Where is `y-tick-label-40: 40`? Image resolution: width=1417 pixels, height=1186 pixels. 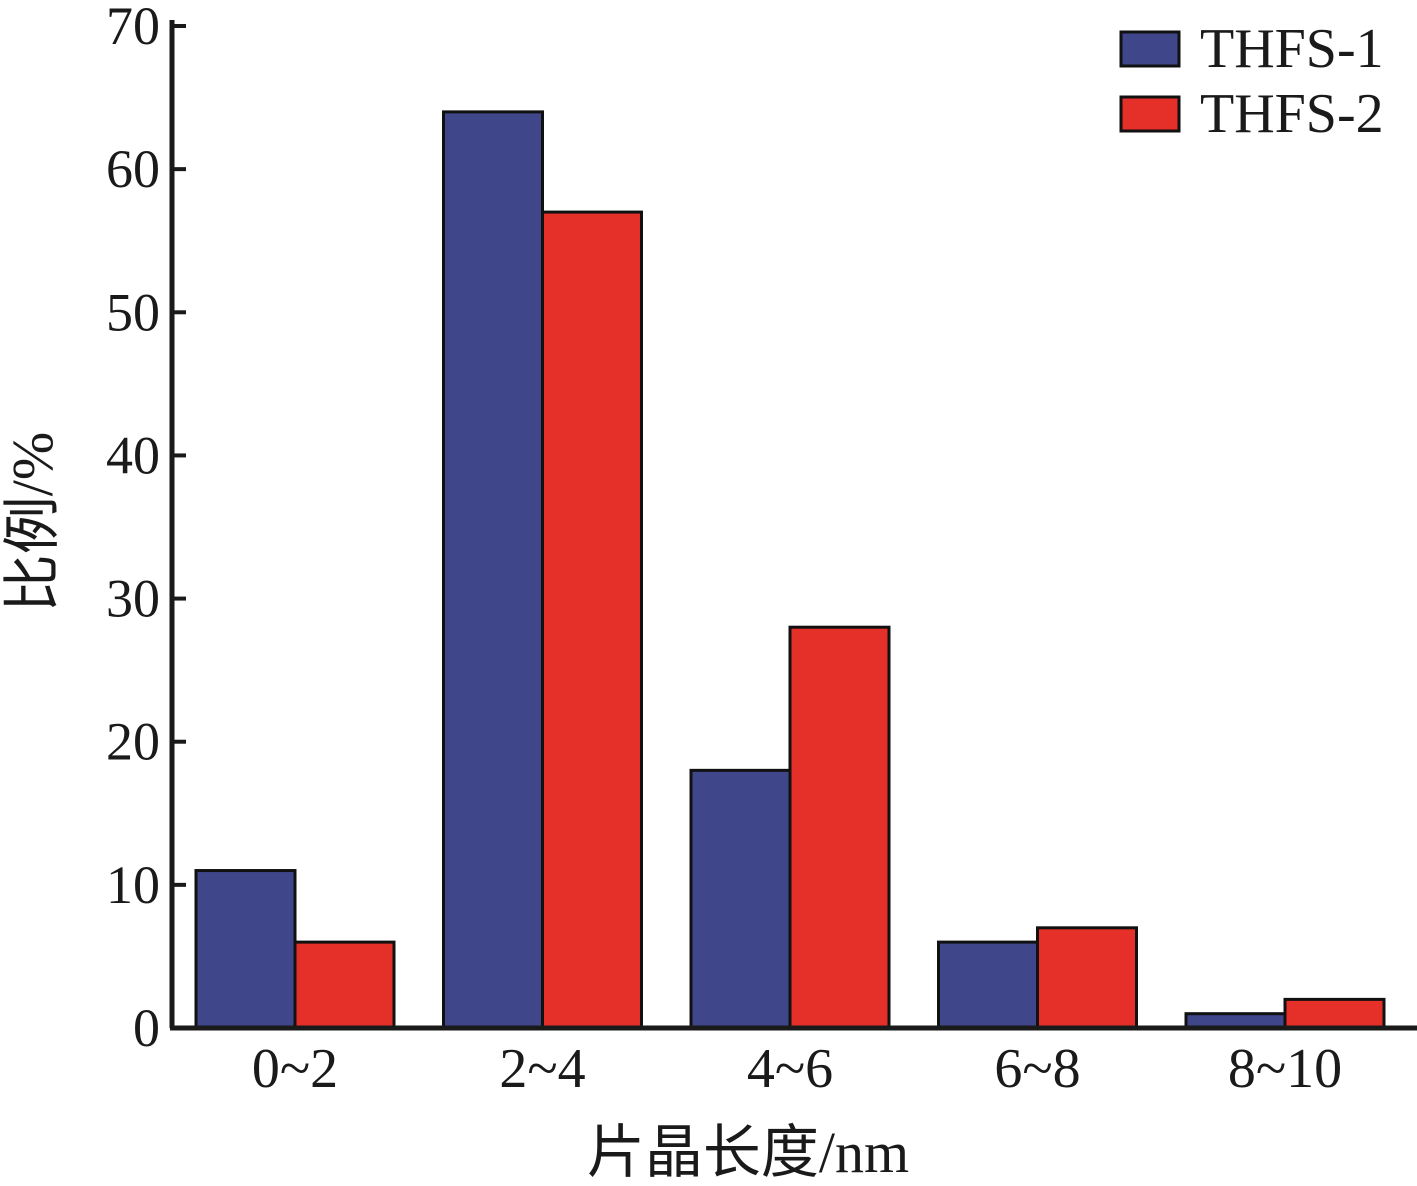 y-tick-label-40: 40 is located at coordinates (133, 455).